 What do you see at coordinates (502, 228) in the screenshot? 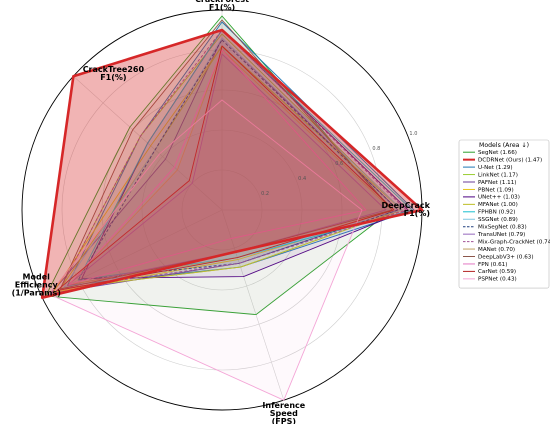
I see `legend-entry-label: MixSegNet (0.83)` at bounding box center [502, 228].